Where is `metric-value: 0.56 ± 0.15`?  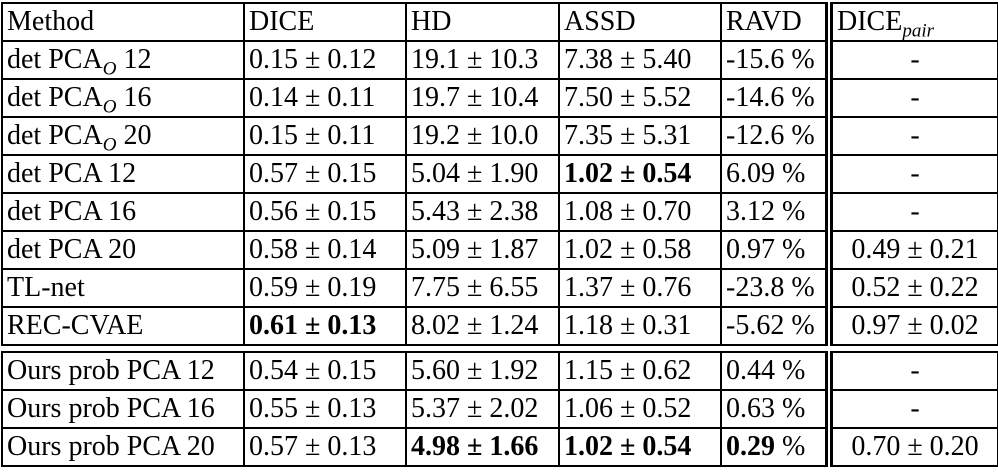 metric-value: 0.56 ± 0.15 is located at coordinates (313, 212).